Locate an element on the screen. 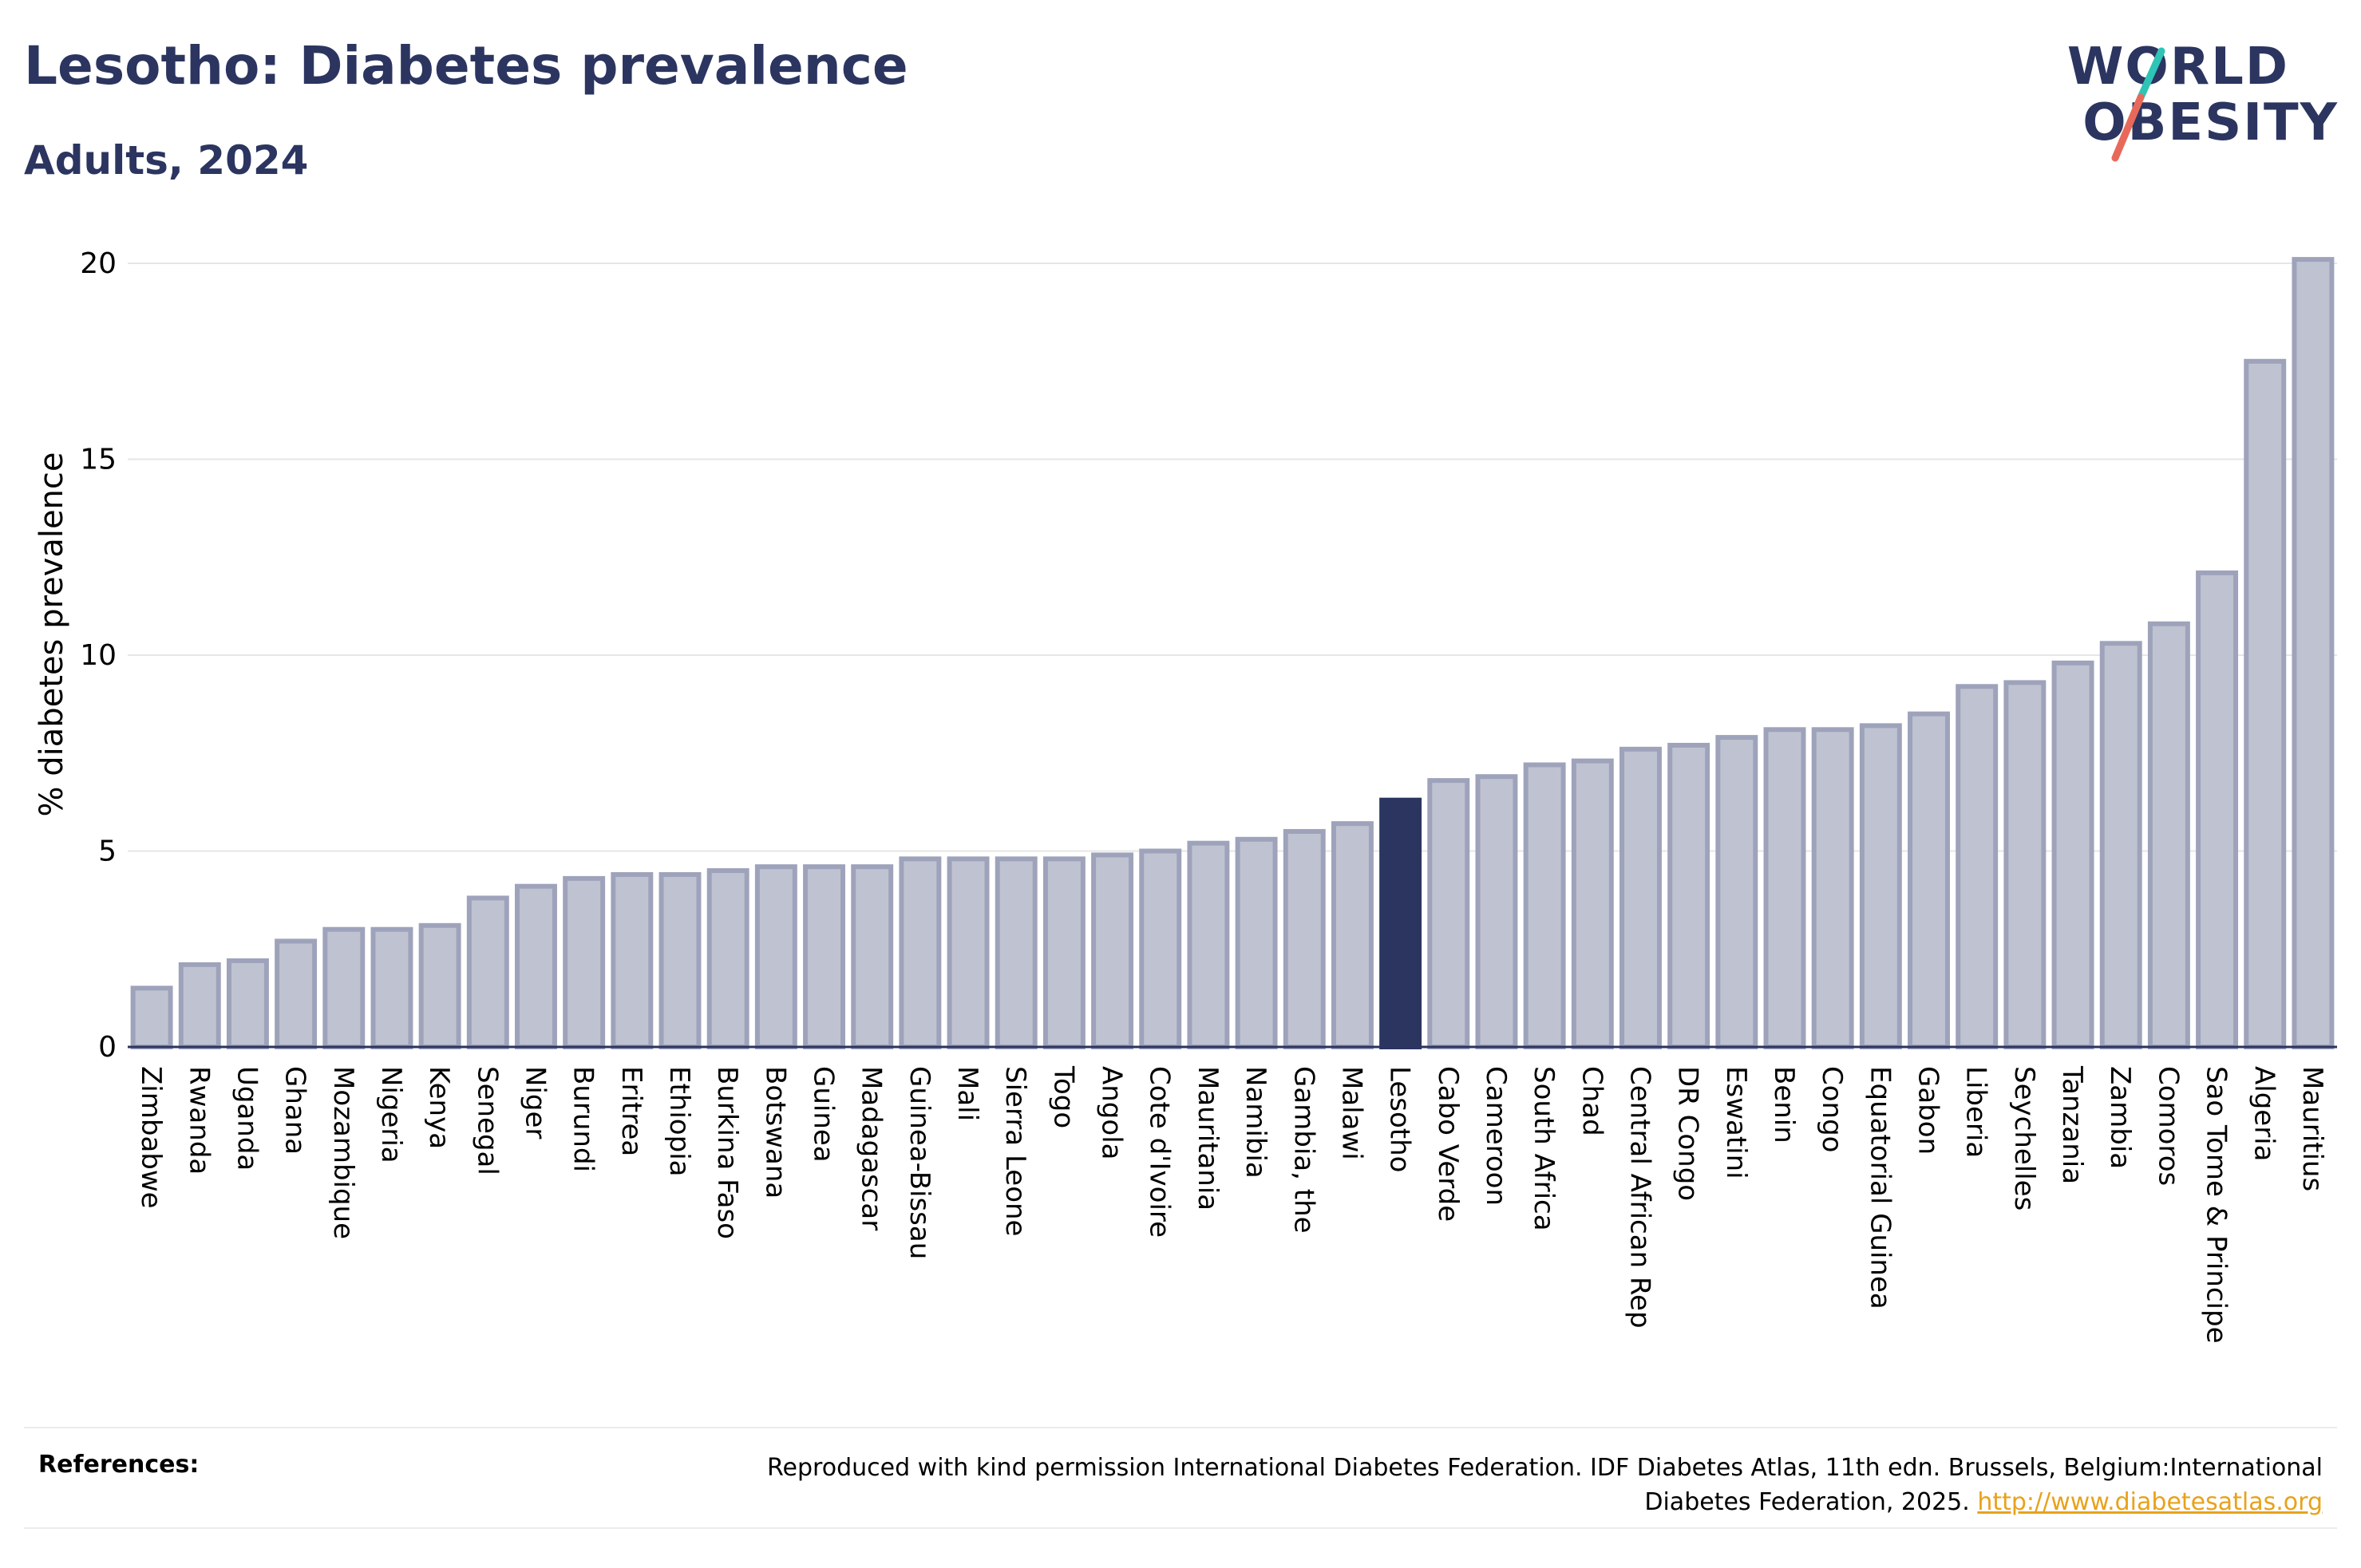 This screenshot has height=1568, width=2361. x-tick-label: Algeria is located at coordinates (2264, 1113).